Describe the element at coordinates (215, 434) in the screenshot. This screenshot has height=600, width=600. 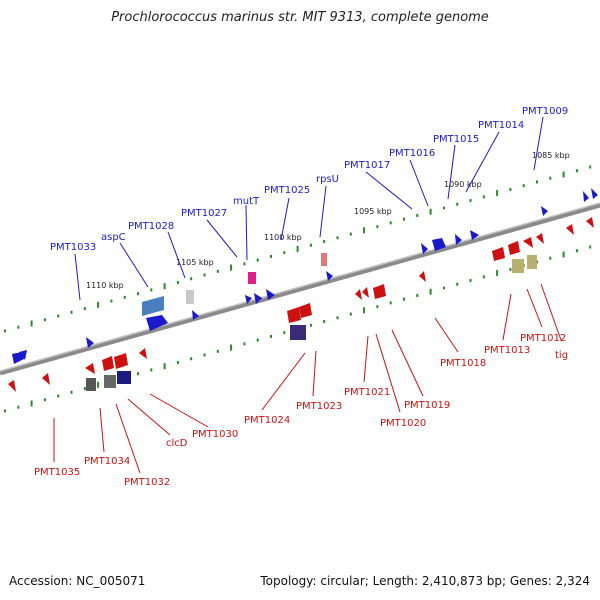
I see `gene-label: PMT1030` at that location.